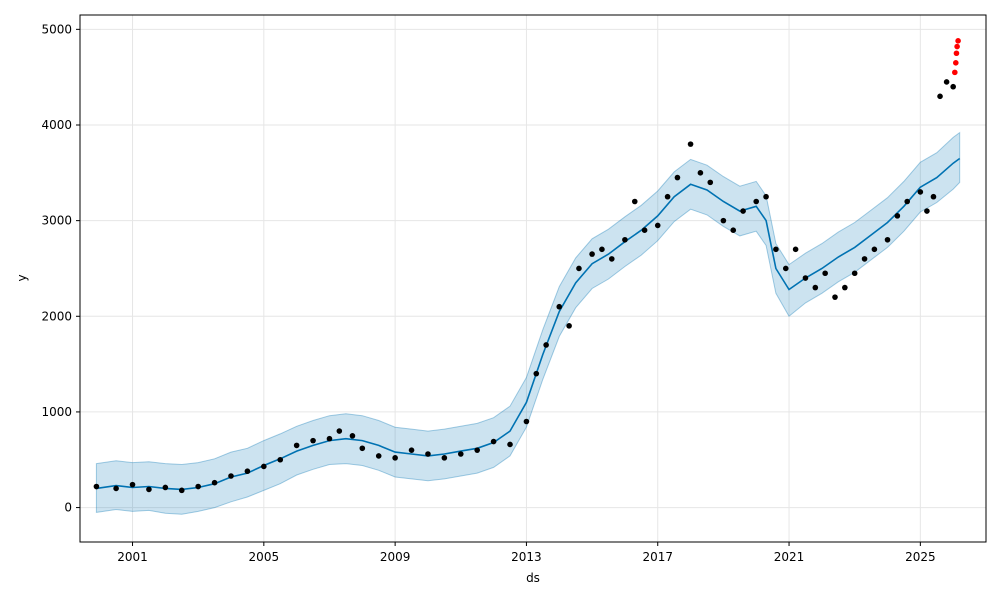  I want to click on x-tick-label: 2013, so click(526, 557).